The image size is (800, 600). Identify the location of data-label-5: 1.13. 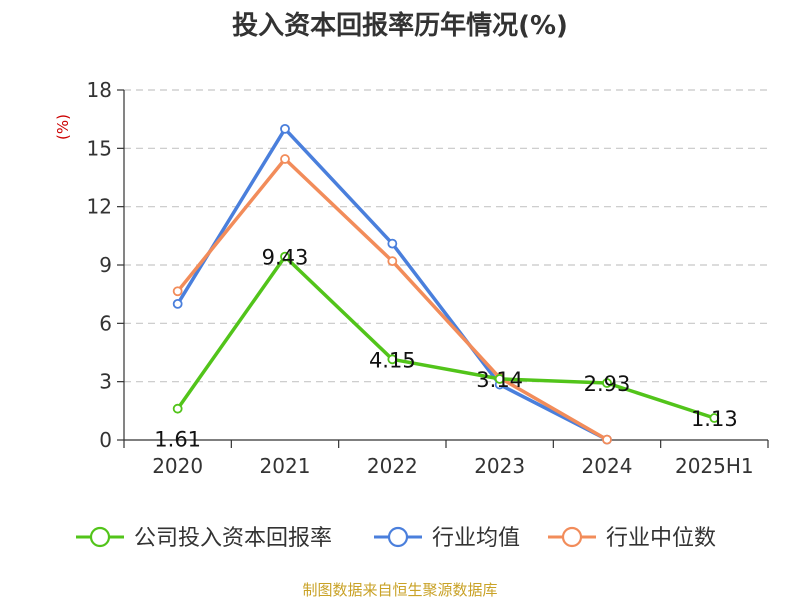
(714, 419).